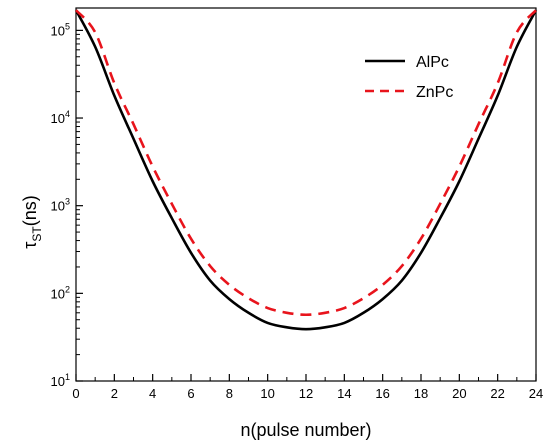 This screenshot has width=550, height=445. What do you see at coordinates (30, 245) in the screenshot?
I see `y-axis-title-symbol: τ` at bounding box center [30, 245].